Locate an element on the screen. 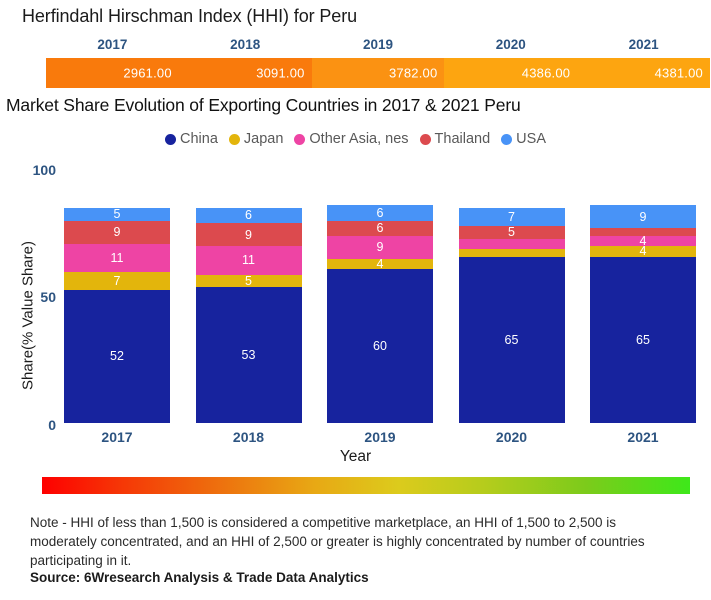  legend-item-label: Other Asia, nes is located at coordinates (359, 139).